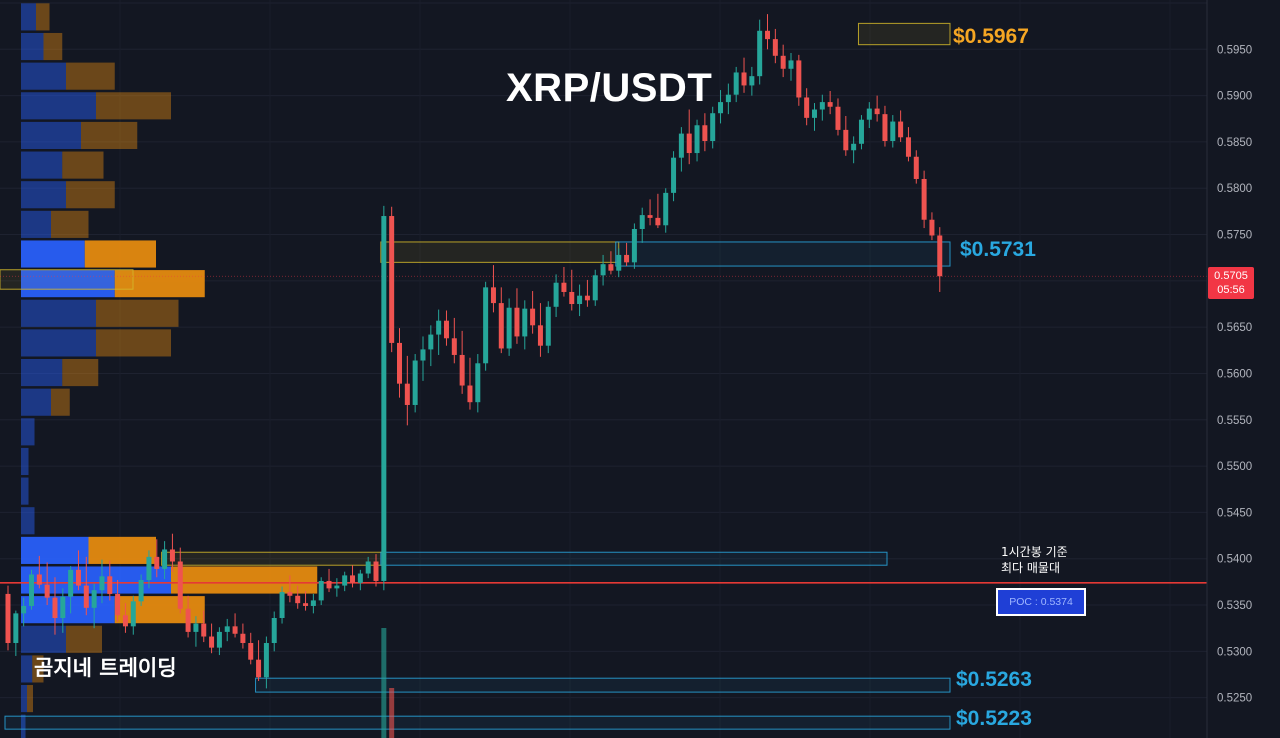 The height and width of the screenshot is (738, 1280). Describe the element at coordinates (105, 668) in the screenshot. I see `brand-watermark: 곰지네 트레이딩` at that location.